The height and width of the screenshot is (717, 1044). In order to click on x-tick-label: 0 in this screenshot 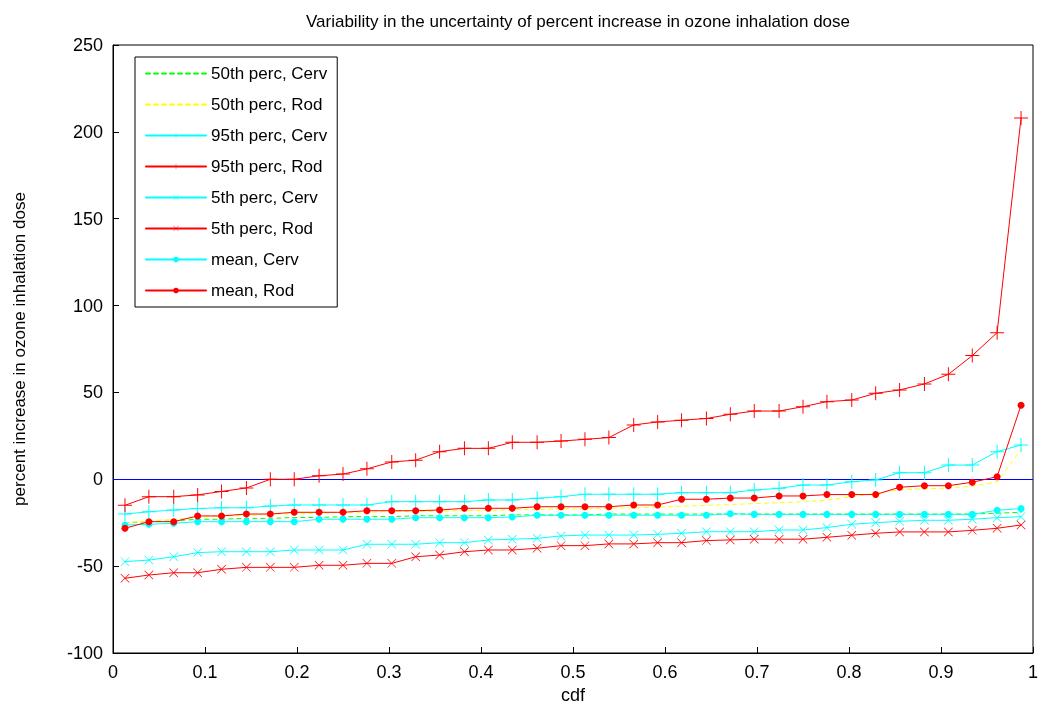, I will do `click(113, 672)`.